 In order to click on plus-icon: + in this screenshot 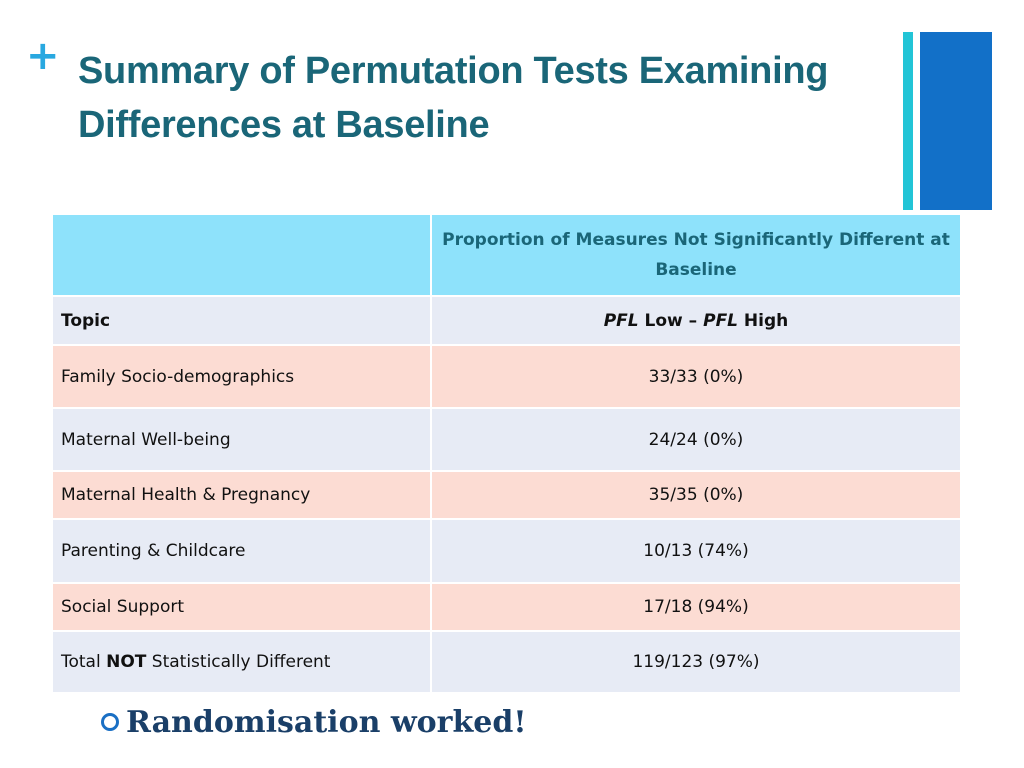, I will do `click(43, 56)`.